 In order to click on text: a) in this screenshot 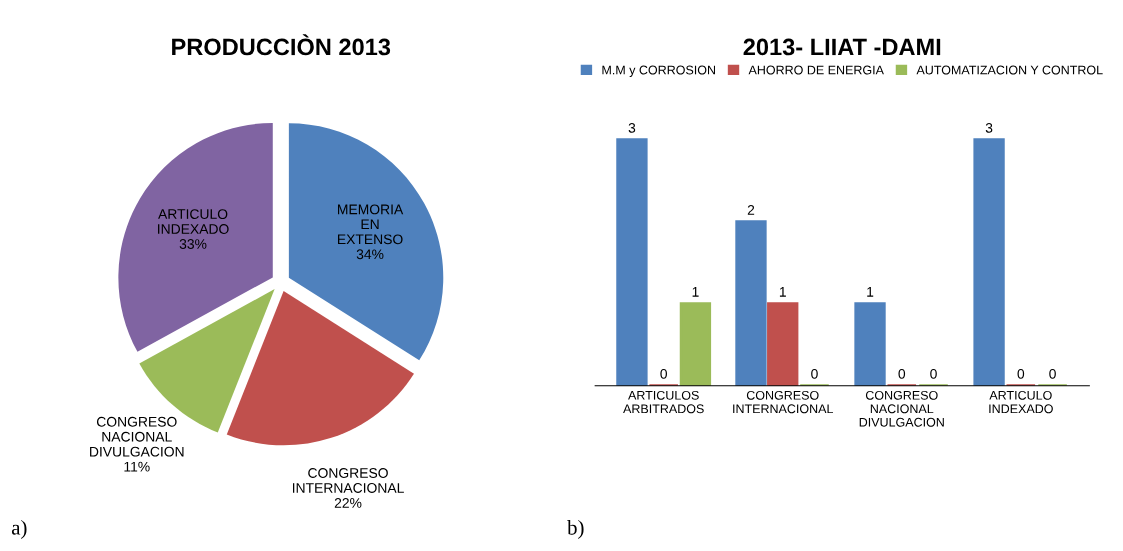, I will do `click(19, 529)`.